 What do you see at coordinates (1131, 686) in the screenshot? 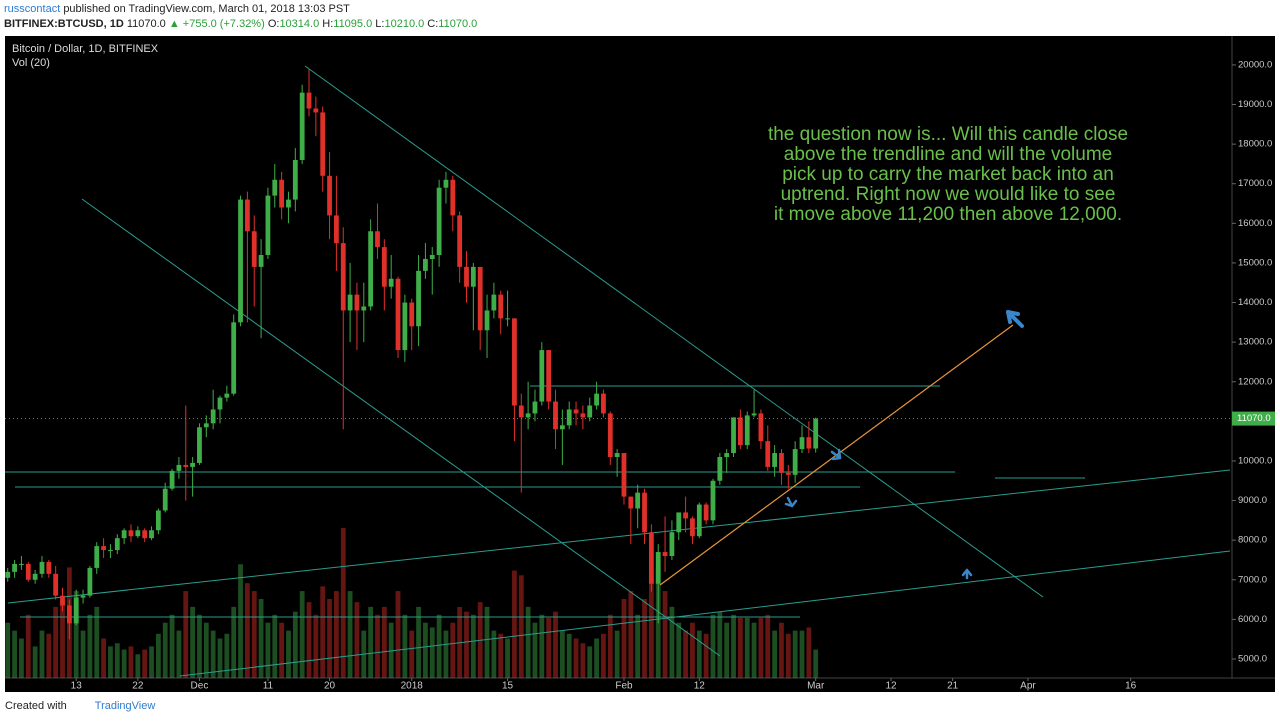
I see `x-tick-label: 16` at bounding box center [1131, 686].